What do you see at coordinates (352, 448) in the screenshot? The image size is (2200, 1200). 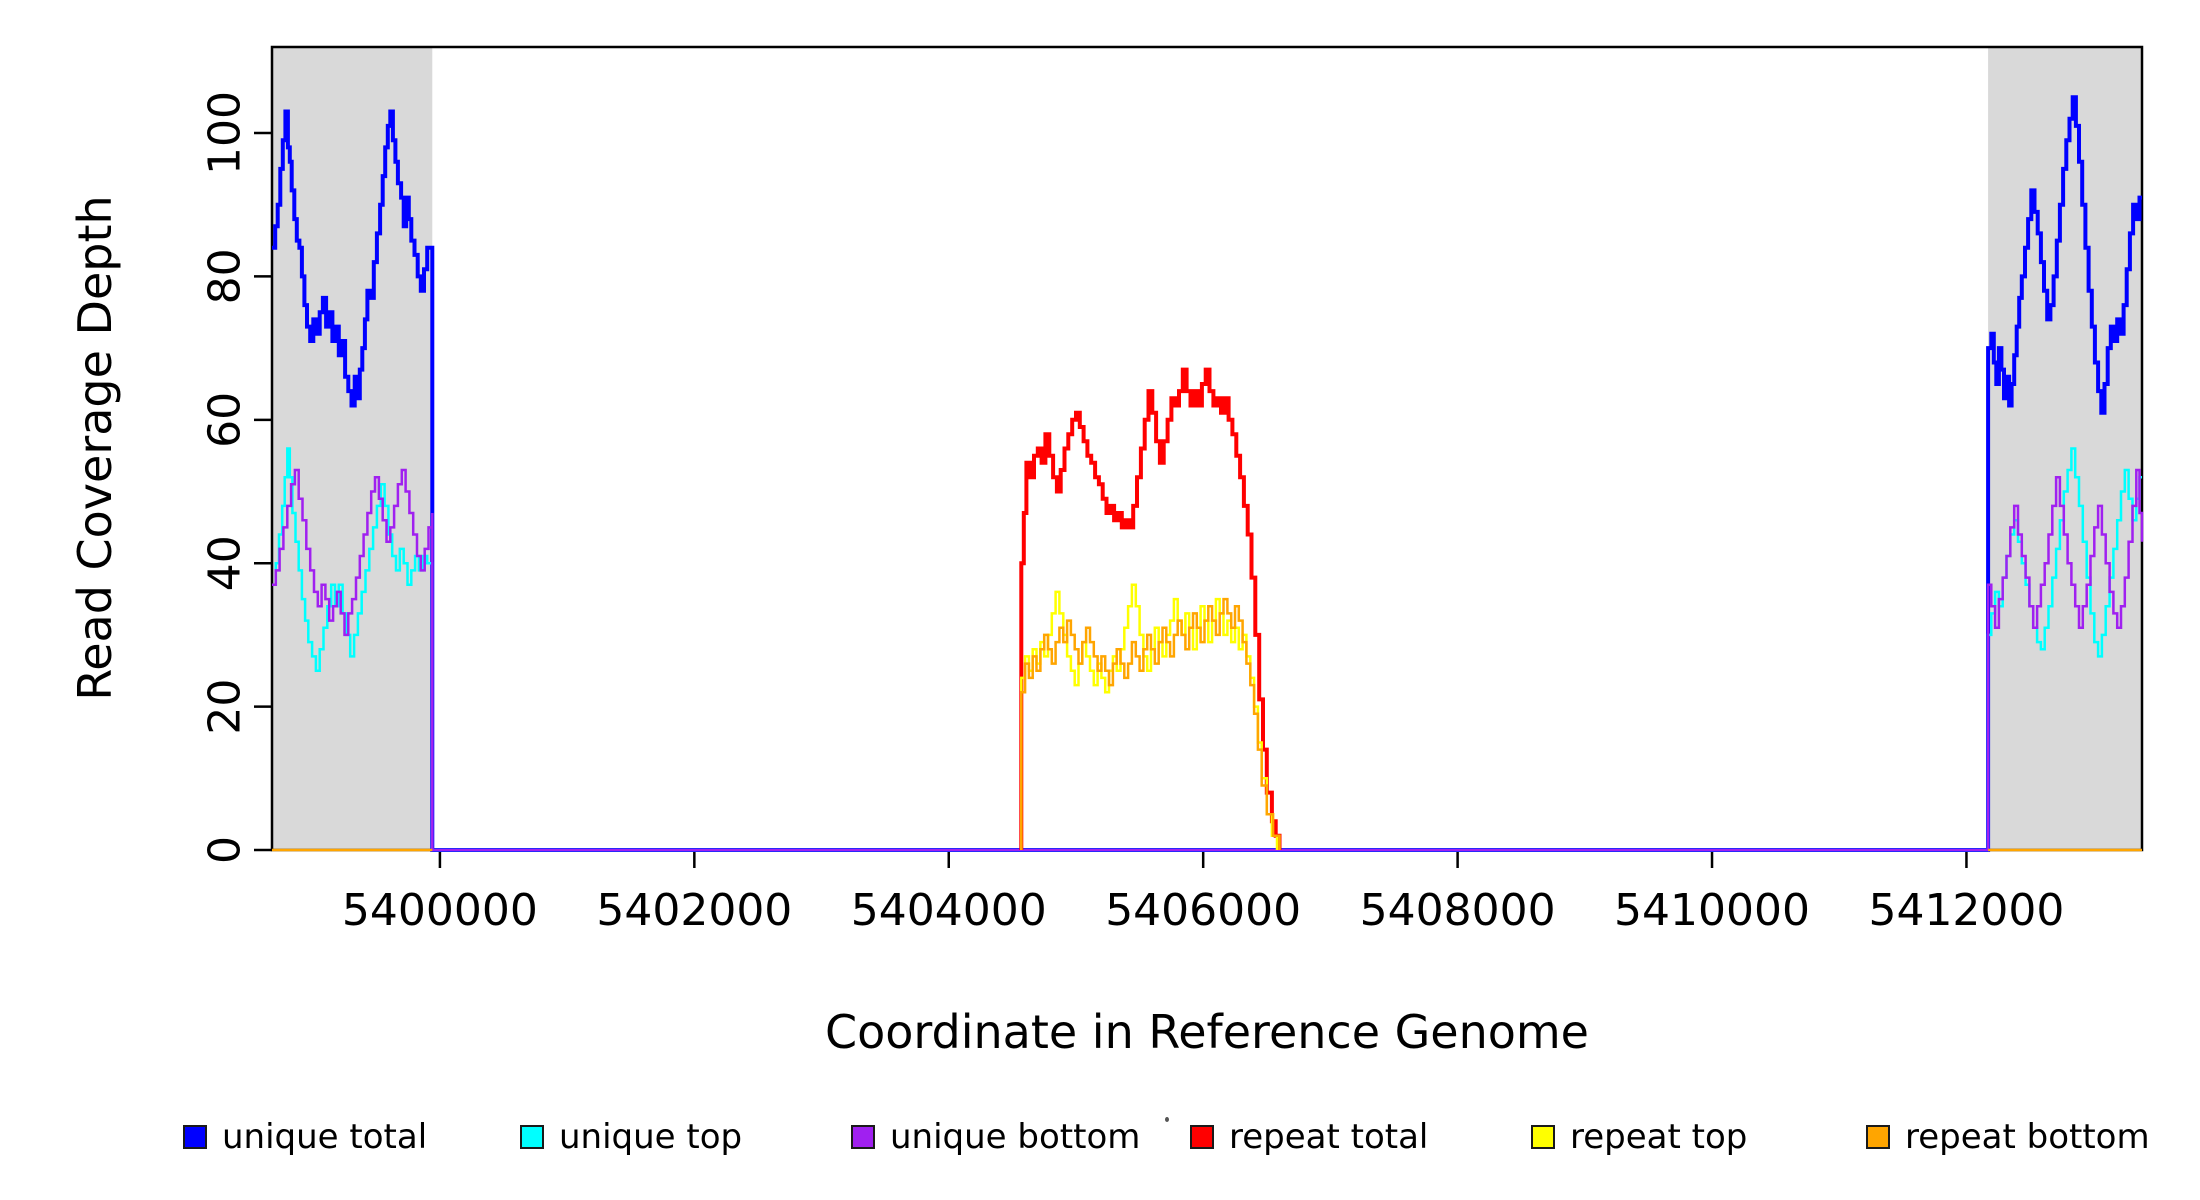 I see `left-duplication-block` at bounding box center [352, 448].